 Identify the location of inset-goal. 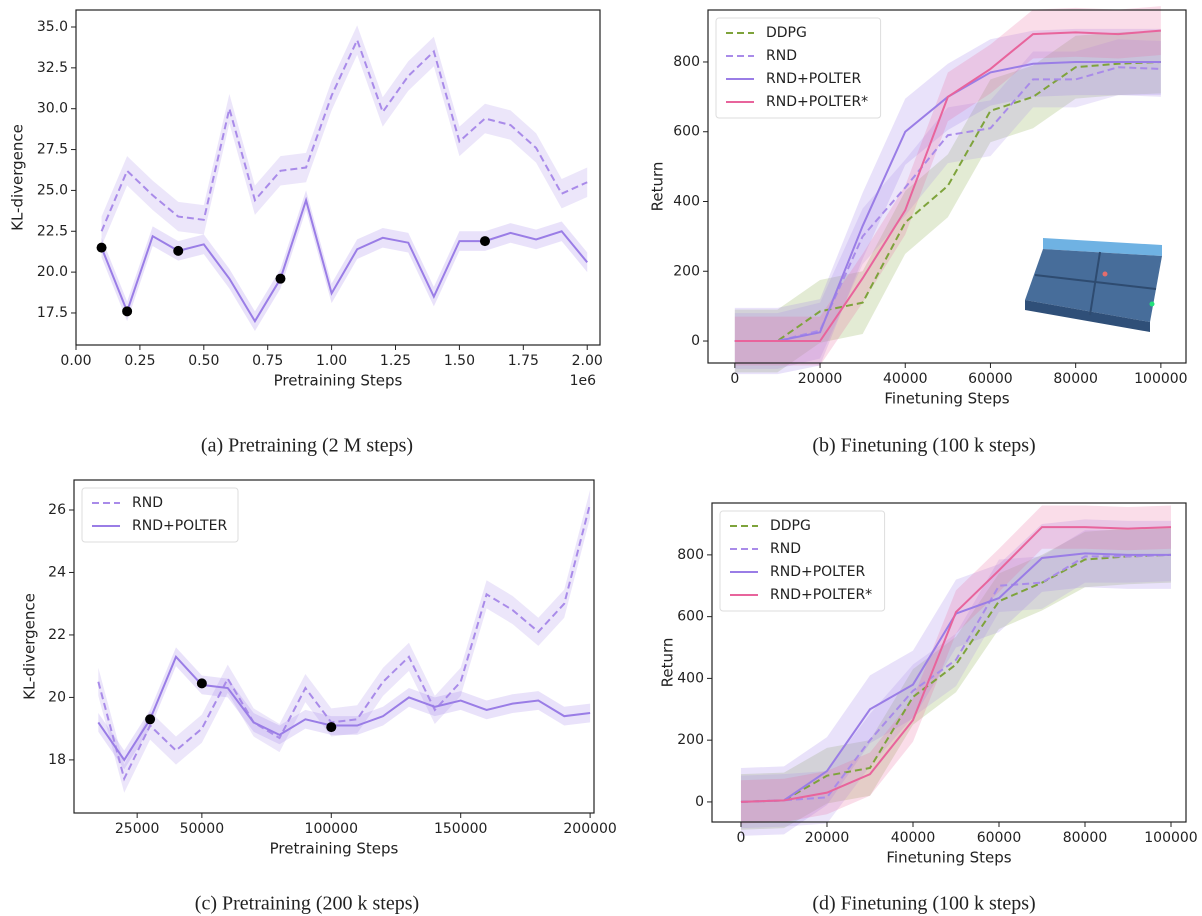
(1152, 304).